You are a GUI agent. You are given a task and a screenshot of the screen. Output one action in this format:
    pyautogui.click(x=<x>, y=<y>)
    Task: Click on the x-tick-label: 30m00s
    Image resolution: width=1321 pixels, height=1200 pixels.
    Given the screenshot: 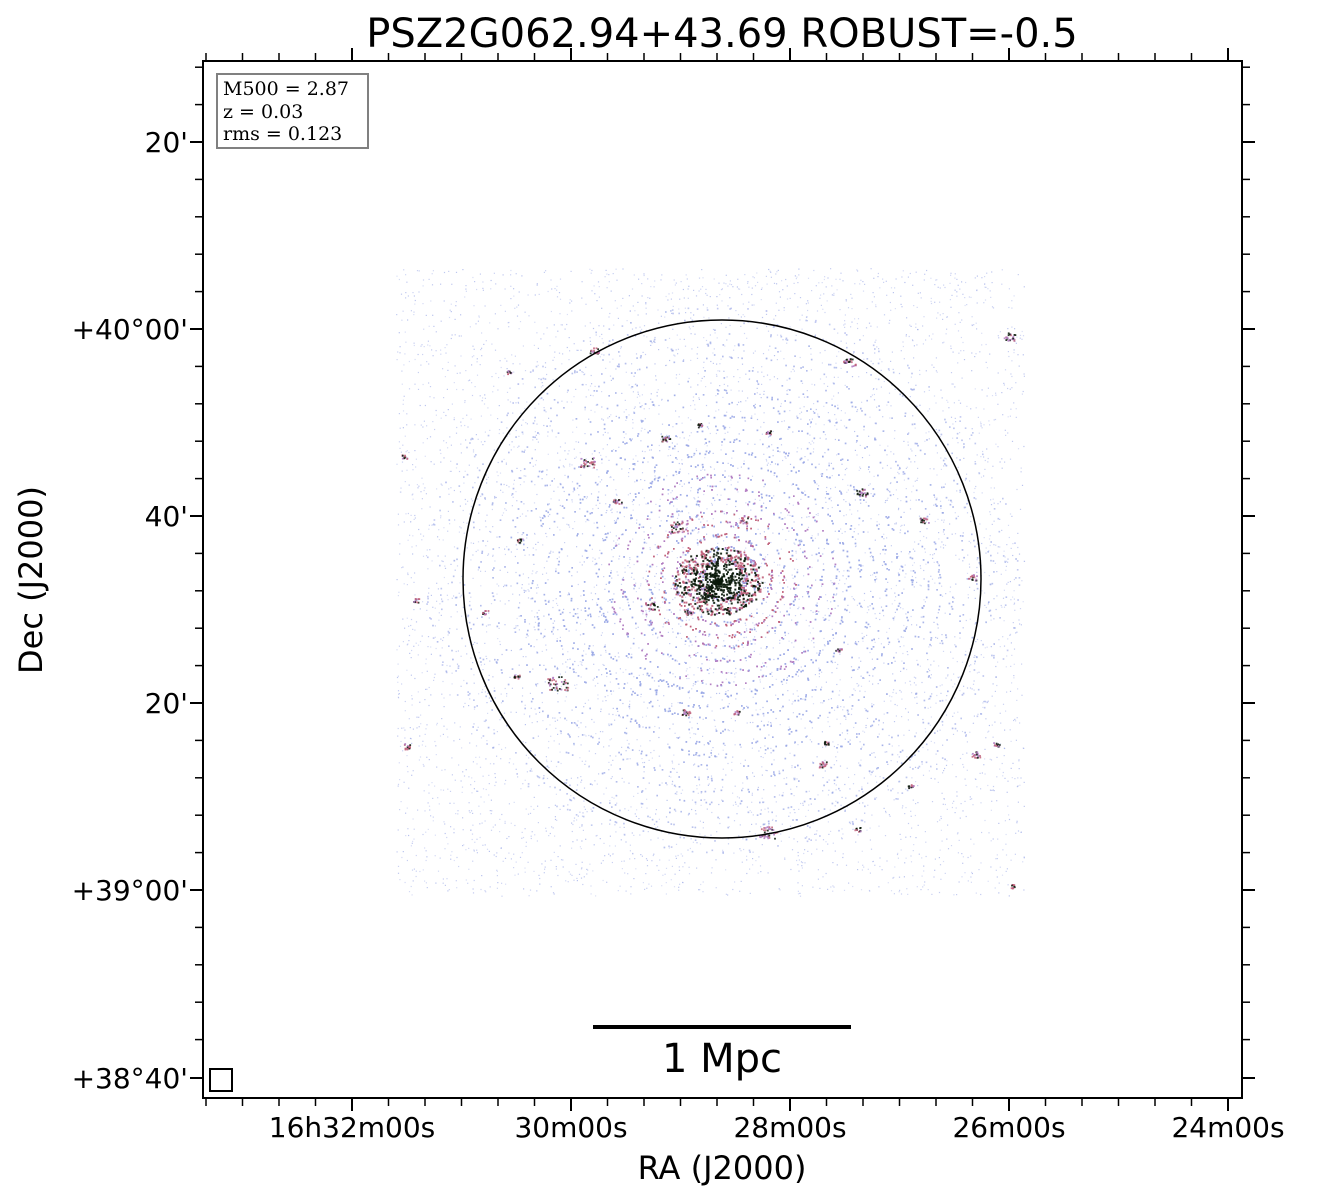 What is the action you would take?
    pyautogui.click(x=570, y=1127)
    